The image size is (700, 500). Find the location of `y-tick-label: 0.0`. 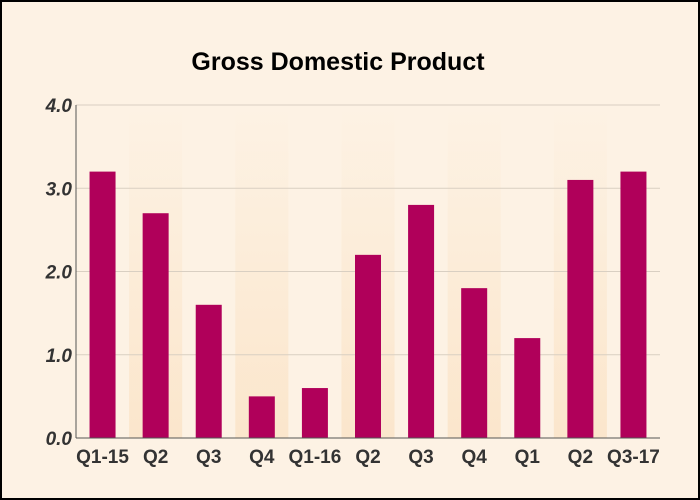

y-tick-label: 0.0 is located at coordinates (59, 439).